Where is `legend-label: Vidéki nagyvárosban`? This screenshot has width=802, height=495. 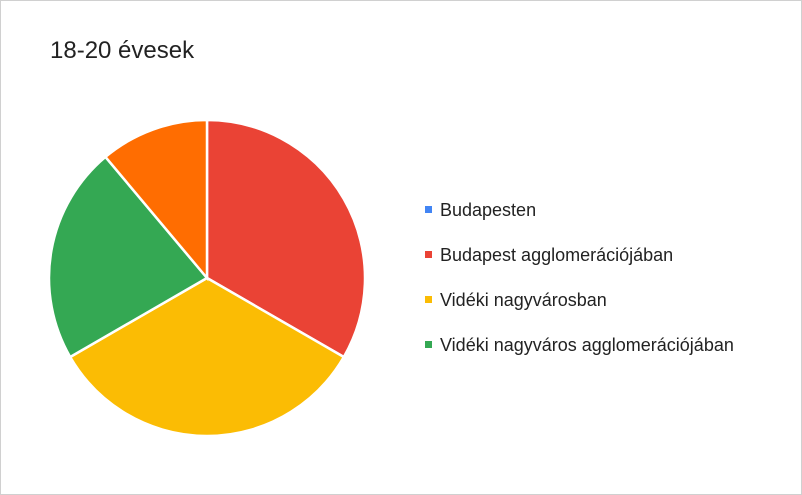 legend-label: Vidéki nagyvárosban is located at coordinates (523, 300).